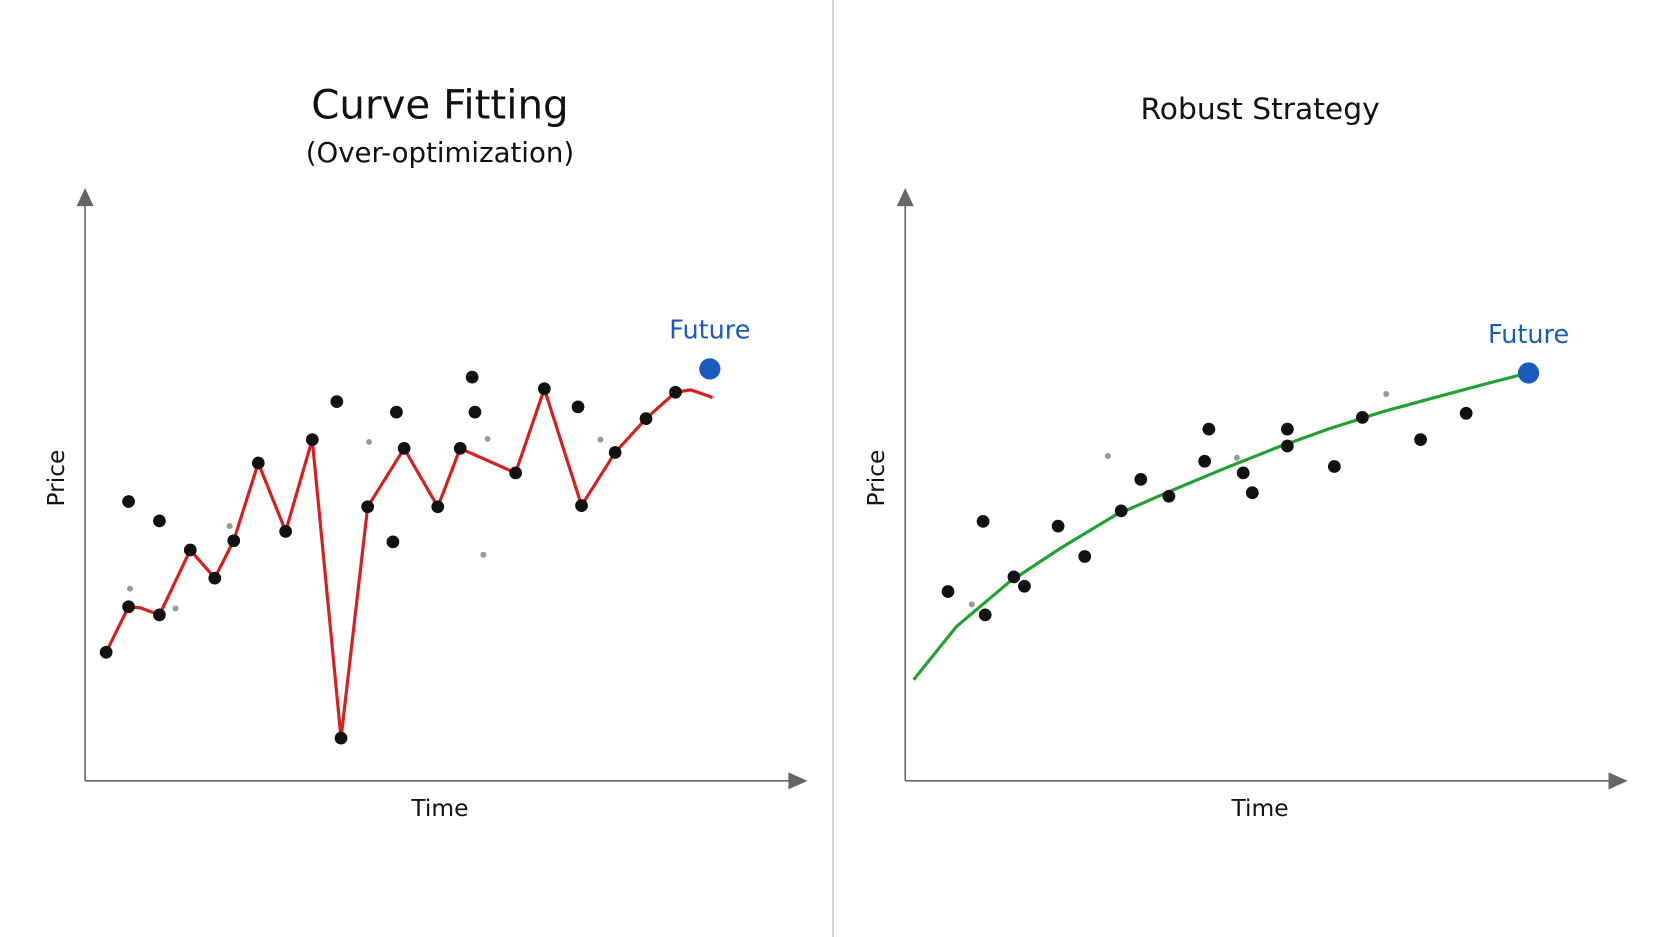 Image resolution: width=1666 pixels, height=937 pixels. What do you see at coordinates (440, 152) in the screenshot?
I see `chart-subtitle: (Over-optimization)` at bounding box center [440, 152].